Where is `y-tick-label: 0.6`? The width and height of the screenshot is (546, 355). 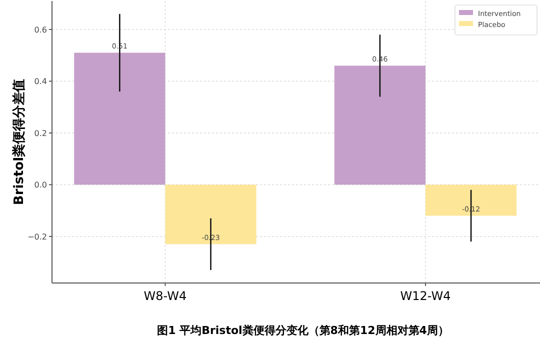
y-tick-label: 0.6 is located at coordinates (40, 29).